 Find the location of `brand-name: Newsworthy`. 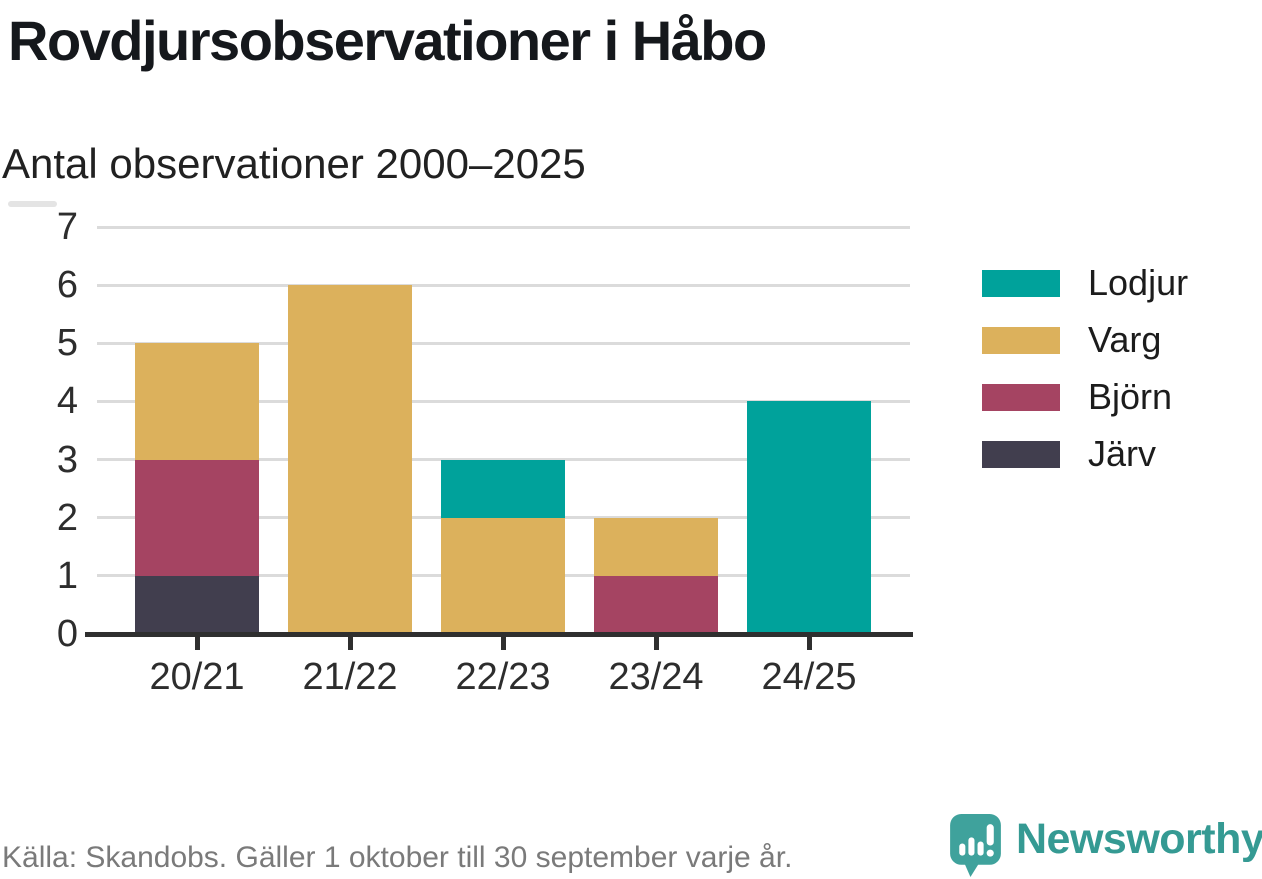

brand-name: Newsworthy is located at coordinates (1139, 839).